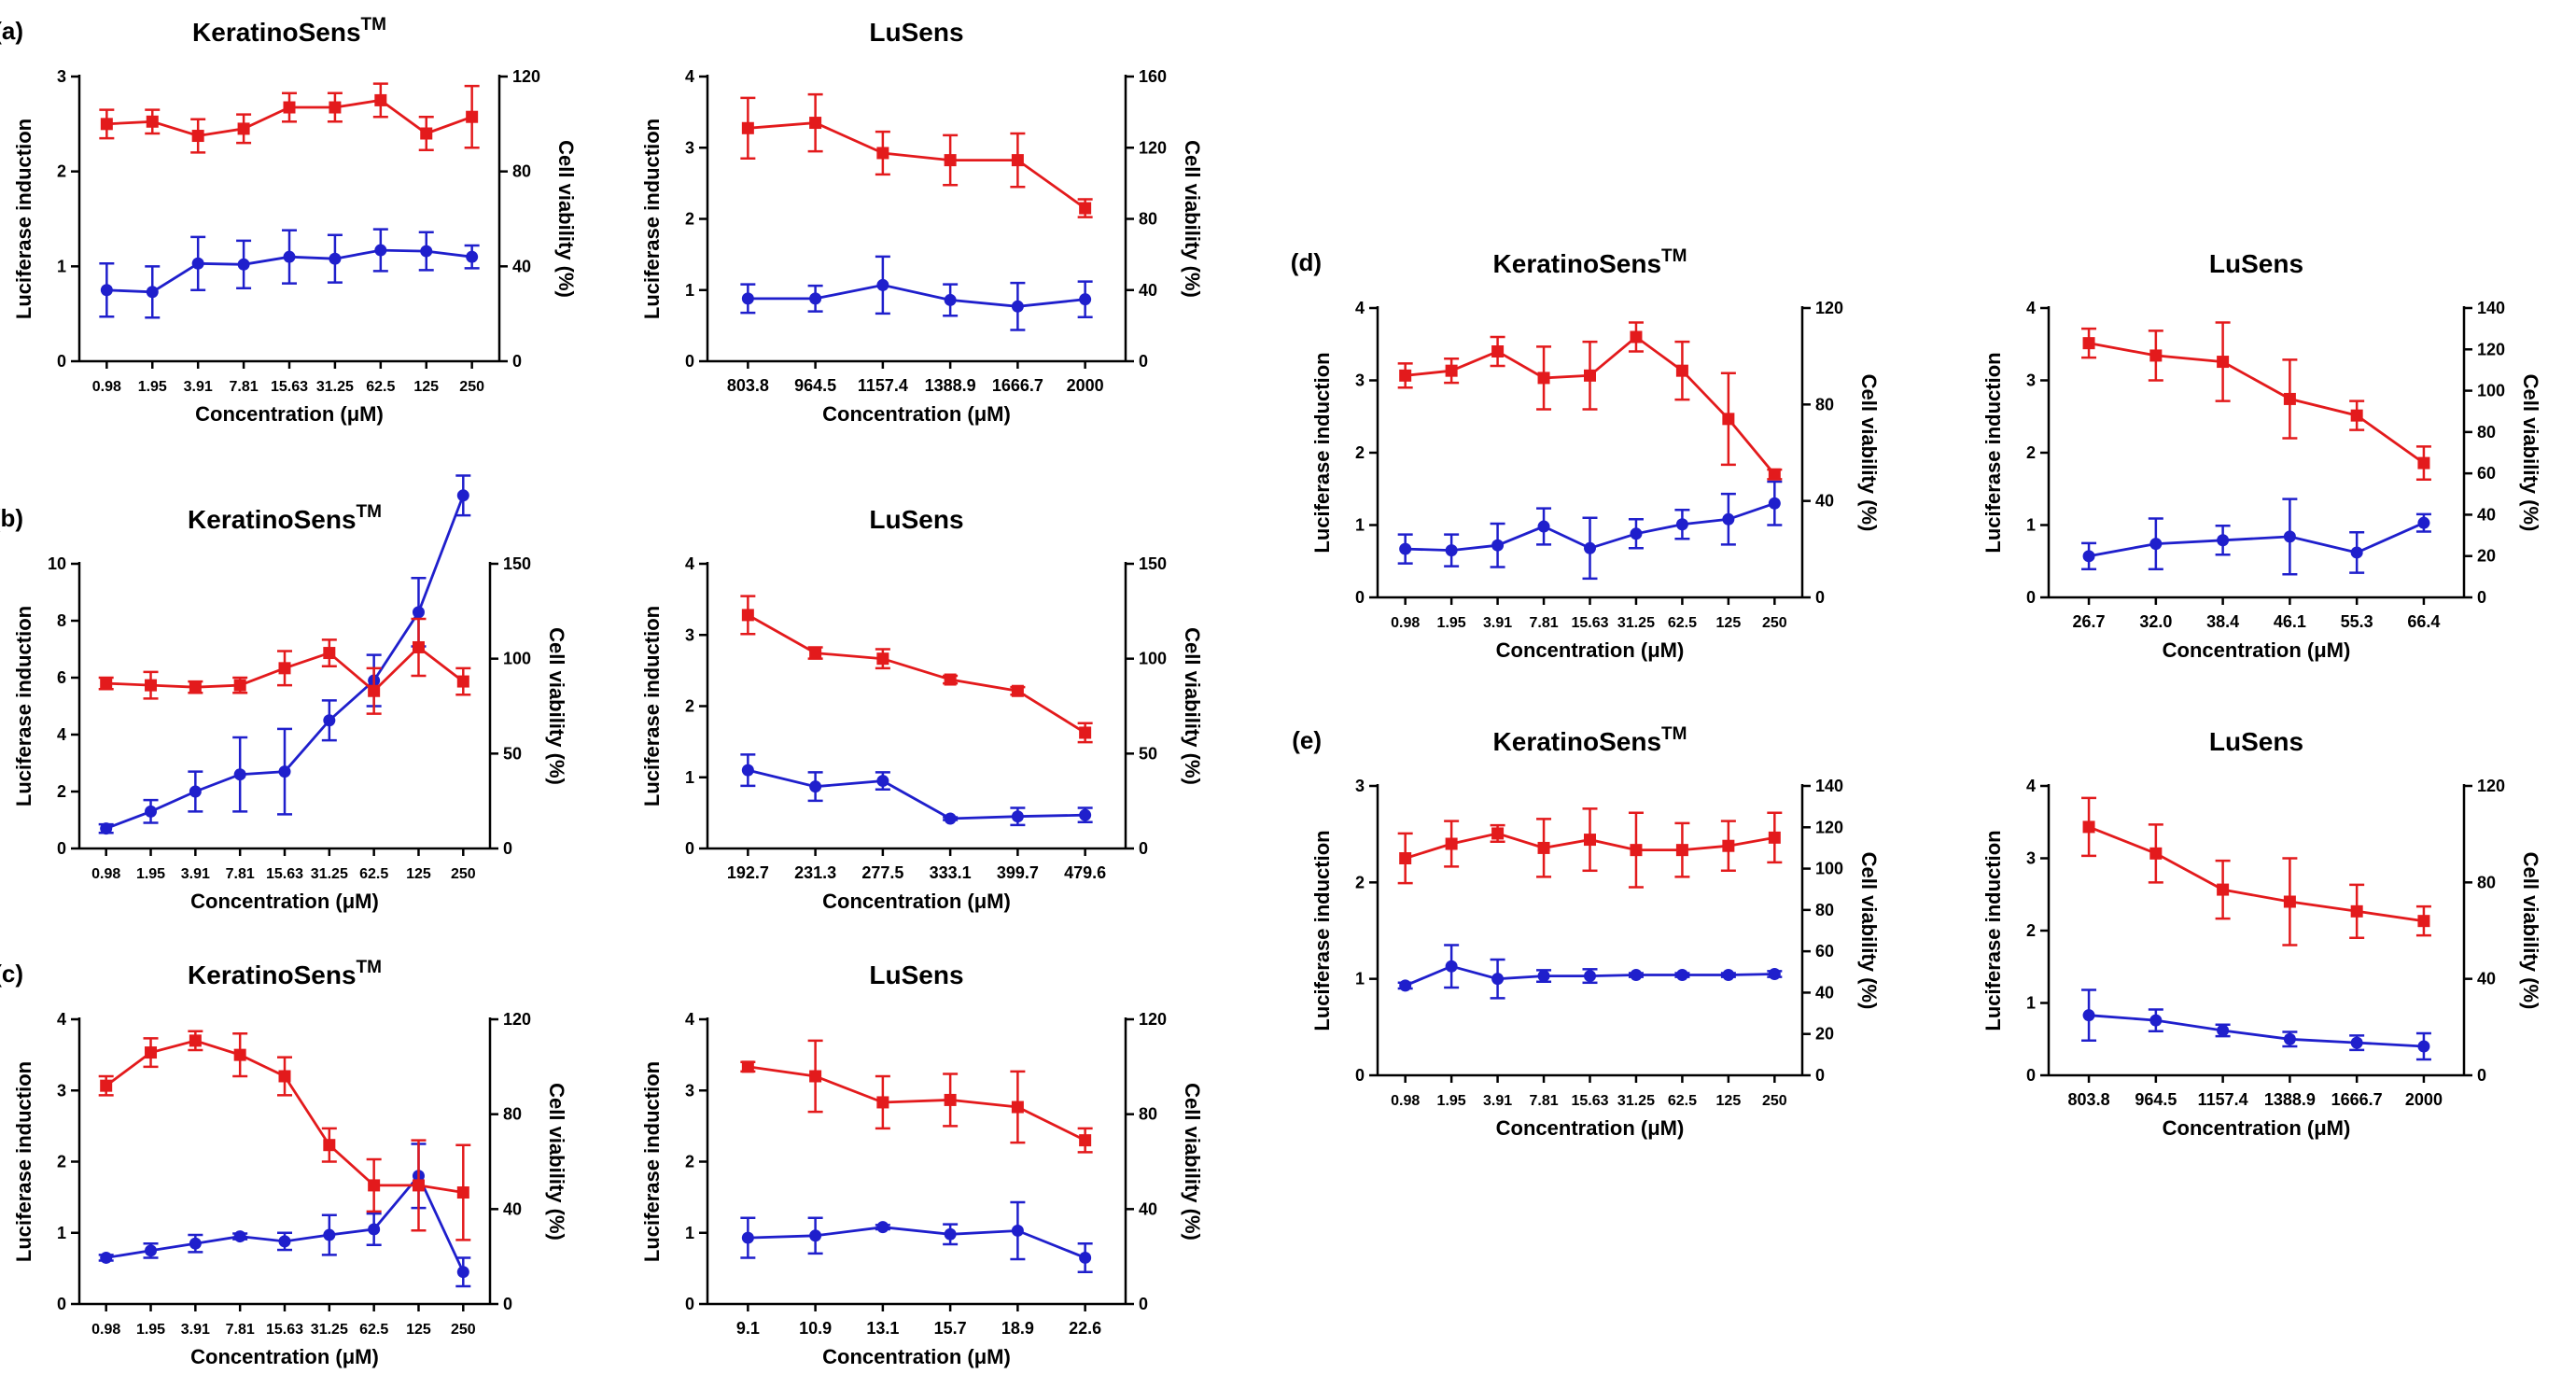  I want to click on x-tick-label: 9.1, so click(748, 1328).